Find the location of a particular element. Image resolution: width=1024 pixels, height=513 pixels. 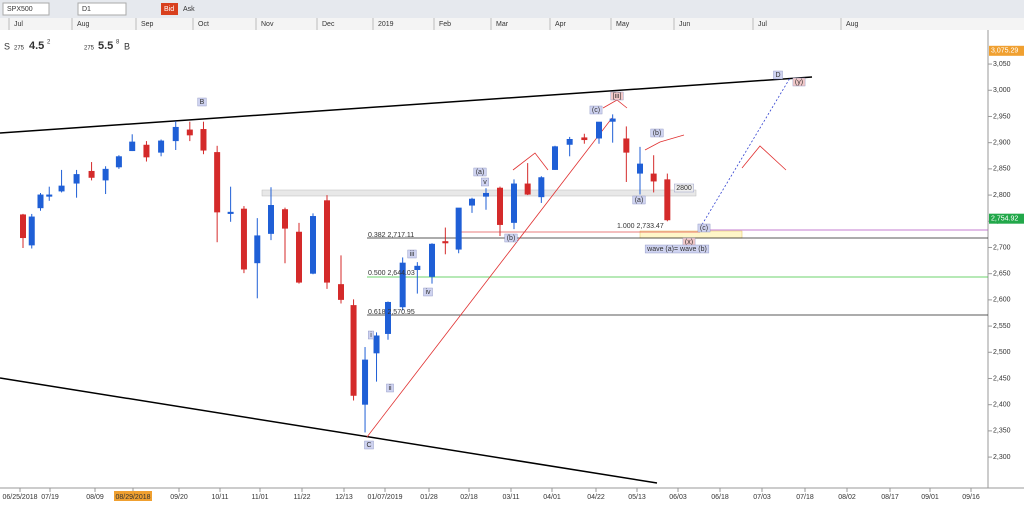

symbol: SPX500 is located at coordinates (20, 9).